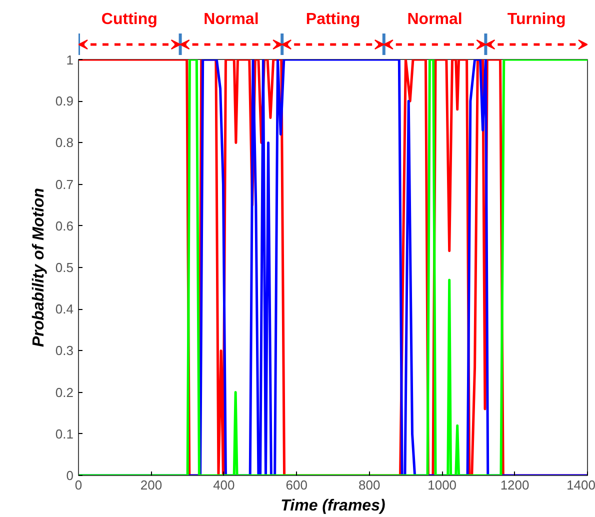 The image size is (595, 517). I want to click on x-tick-label: 1000, so click(442, 485).